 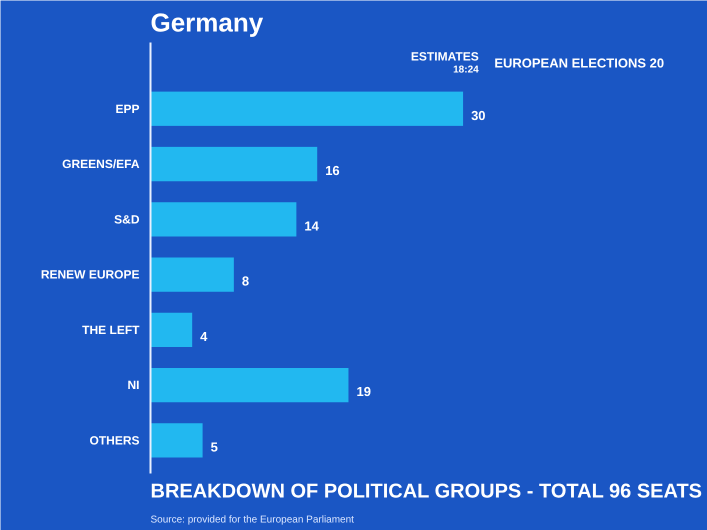 What do you see at coordinates (466, 70) in the screenshot?
I see `annotation: 18:24` at bounding box center [466, 70].